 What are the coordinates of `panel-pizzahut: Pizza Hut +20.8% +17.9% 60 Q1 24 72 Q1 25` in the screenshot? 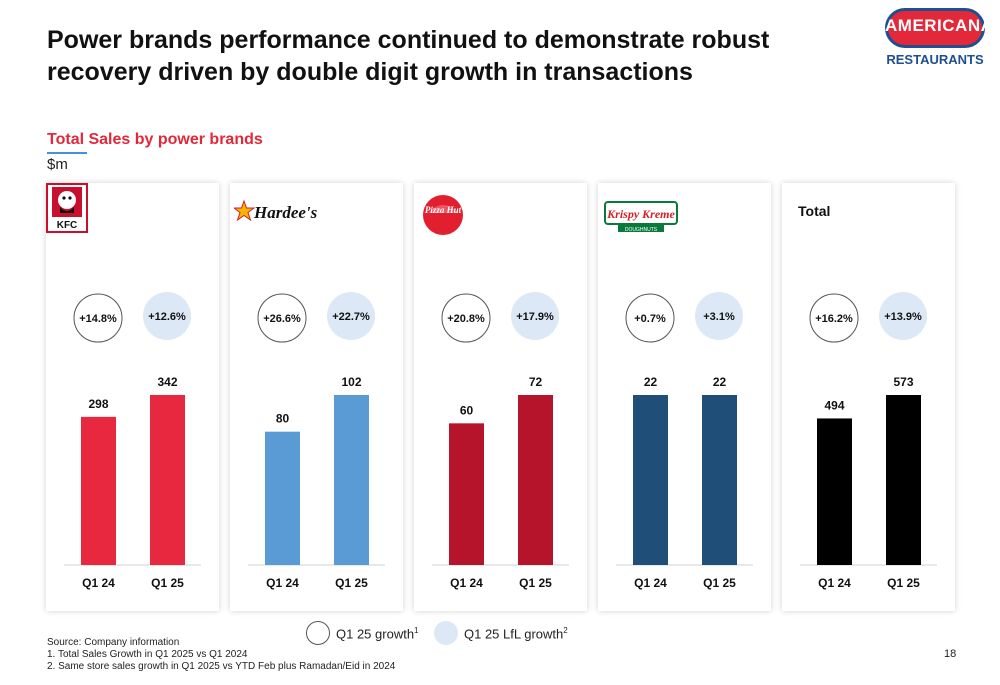 It's located at (500, 397).